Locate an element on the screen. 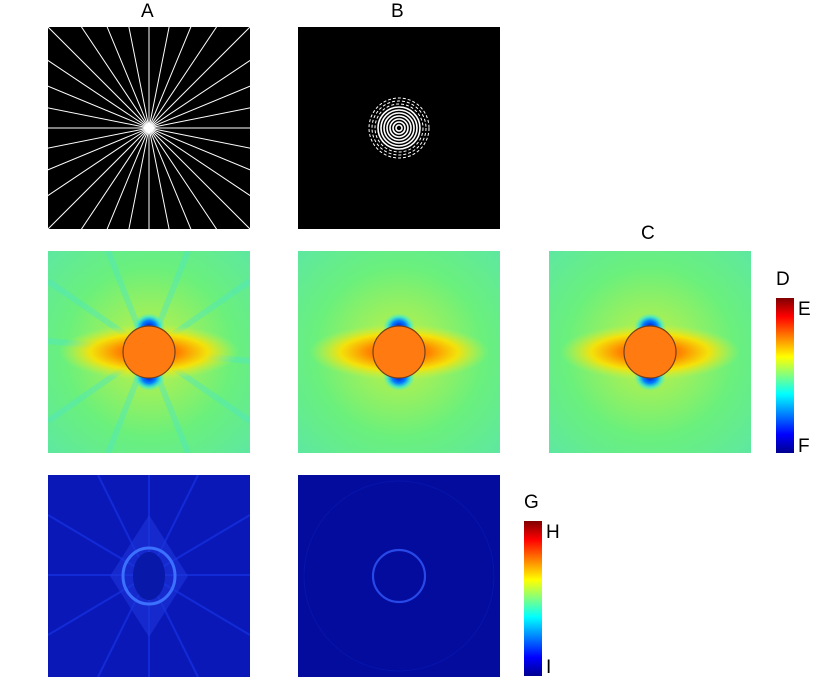  colorbar-bottom-min: I is located at coordinates (549, 667).